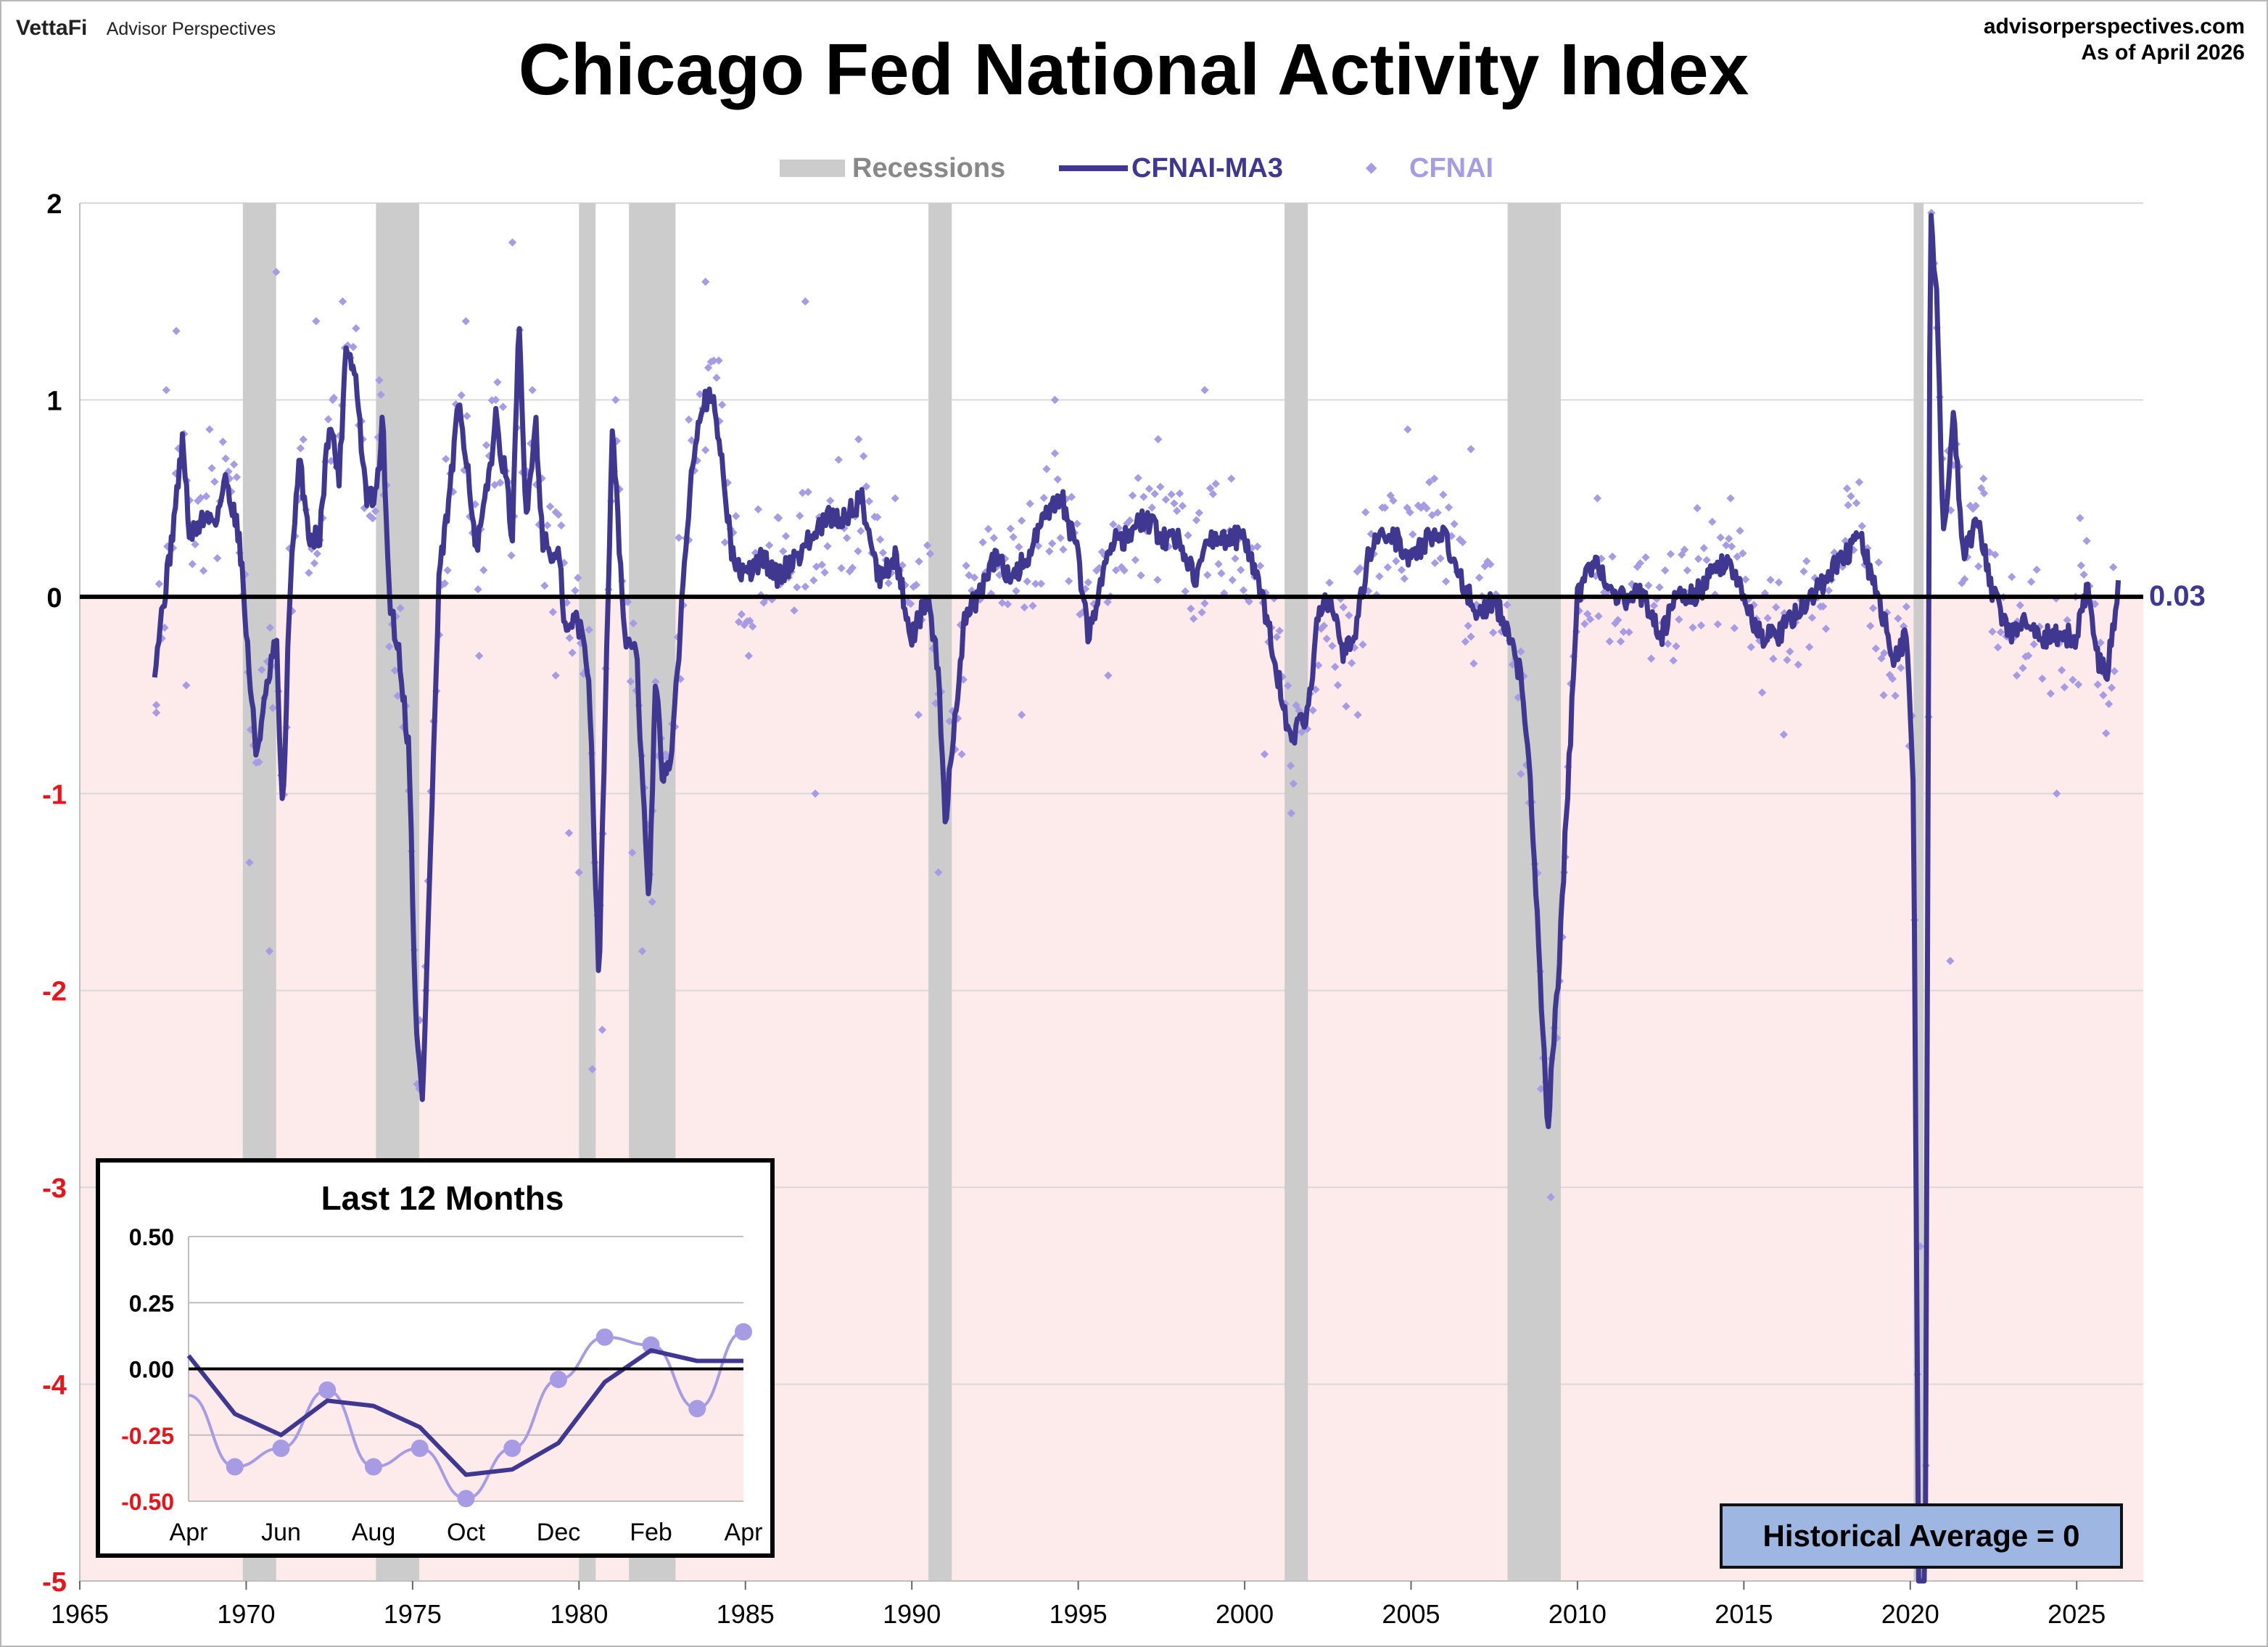 Image resolution: width=2268 pixels, height=1647 pixels. Describe the element at coordinates (928, 168) in the screenshot. I see `legend-label-recessions: Recessions` at that location.